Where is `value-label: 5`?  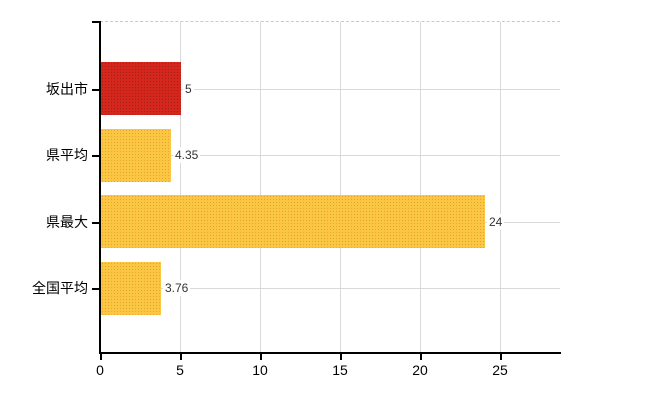 value-label: 5 is located at coordinates (188, 89).